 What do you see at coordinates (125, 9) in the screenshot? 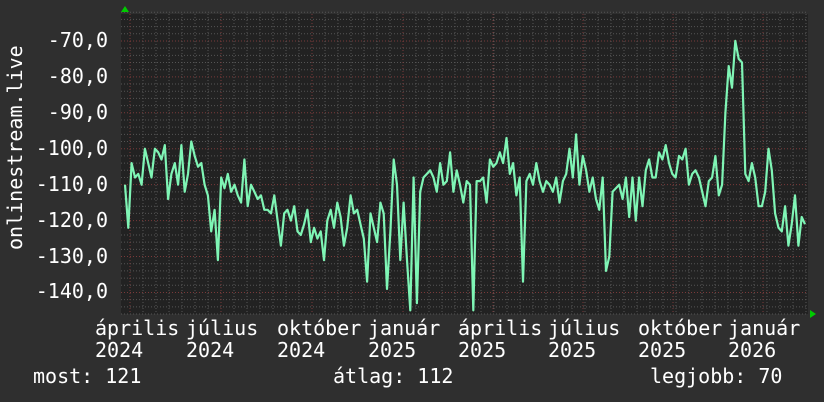
I see `y-axis-arrow-icon` at bounding box center [125, 9].